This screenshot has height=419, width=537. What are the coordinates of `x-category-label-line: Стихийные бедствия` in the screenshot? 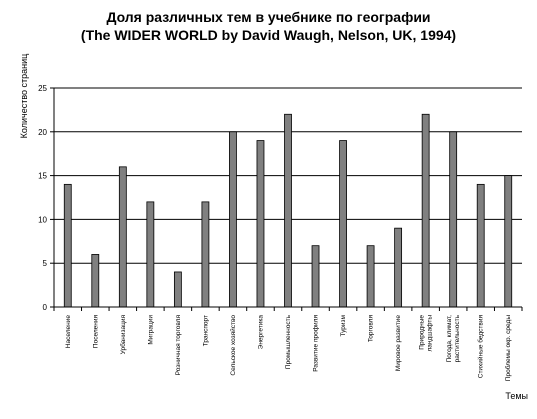 It's located at (481, 347).